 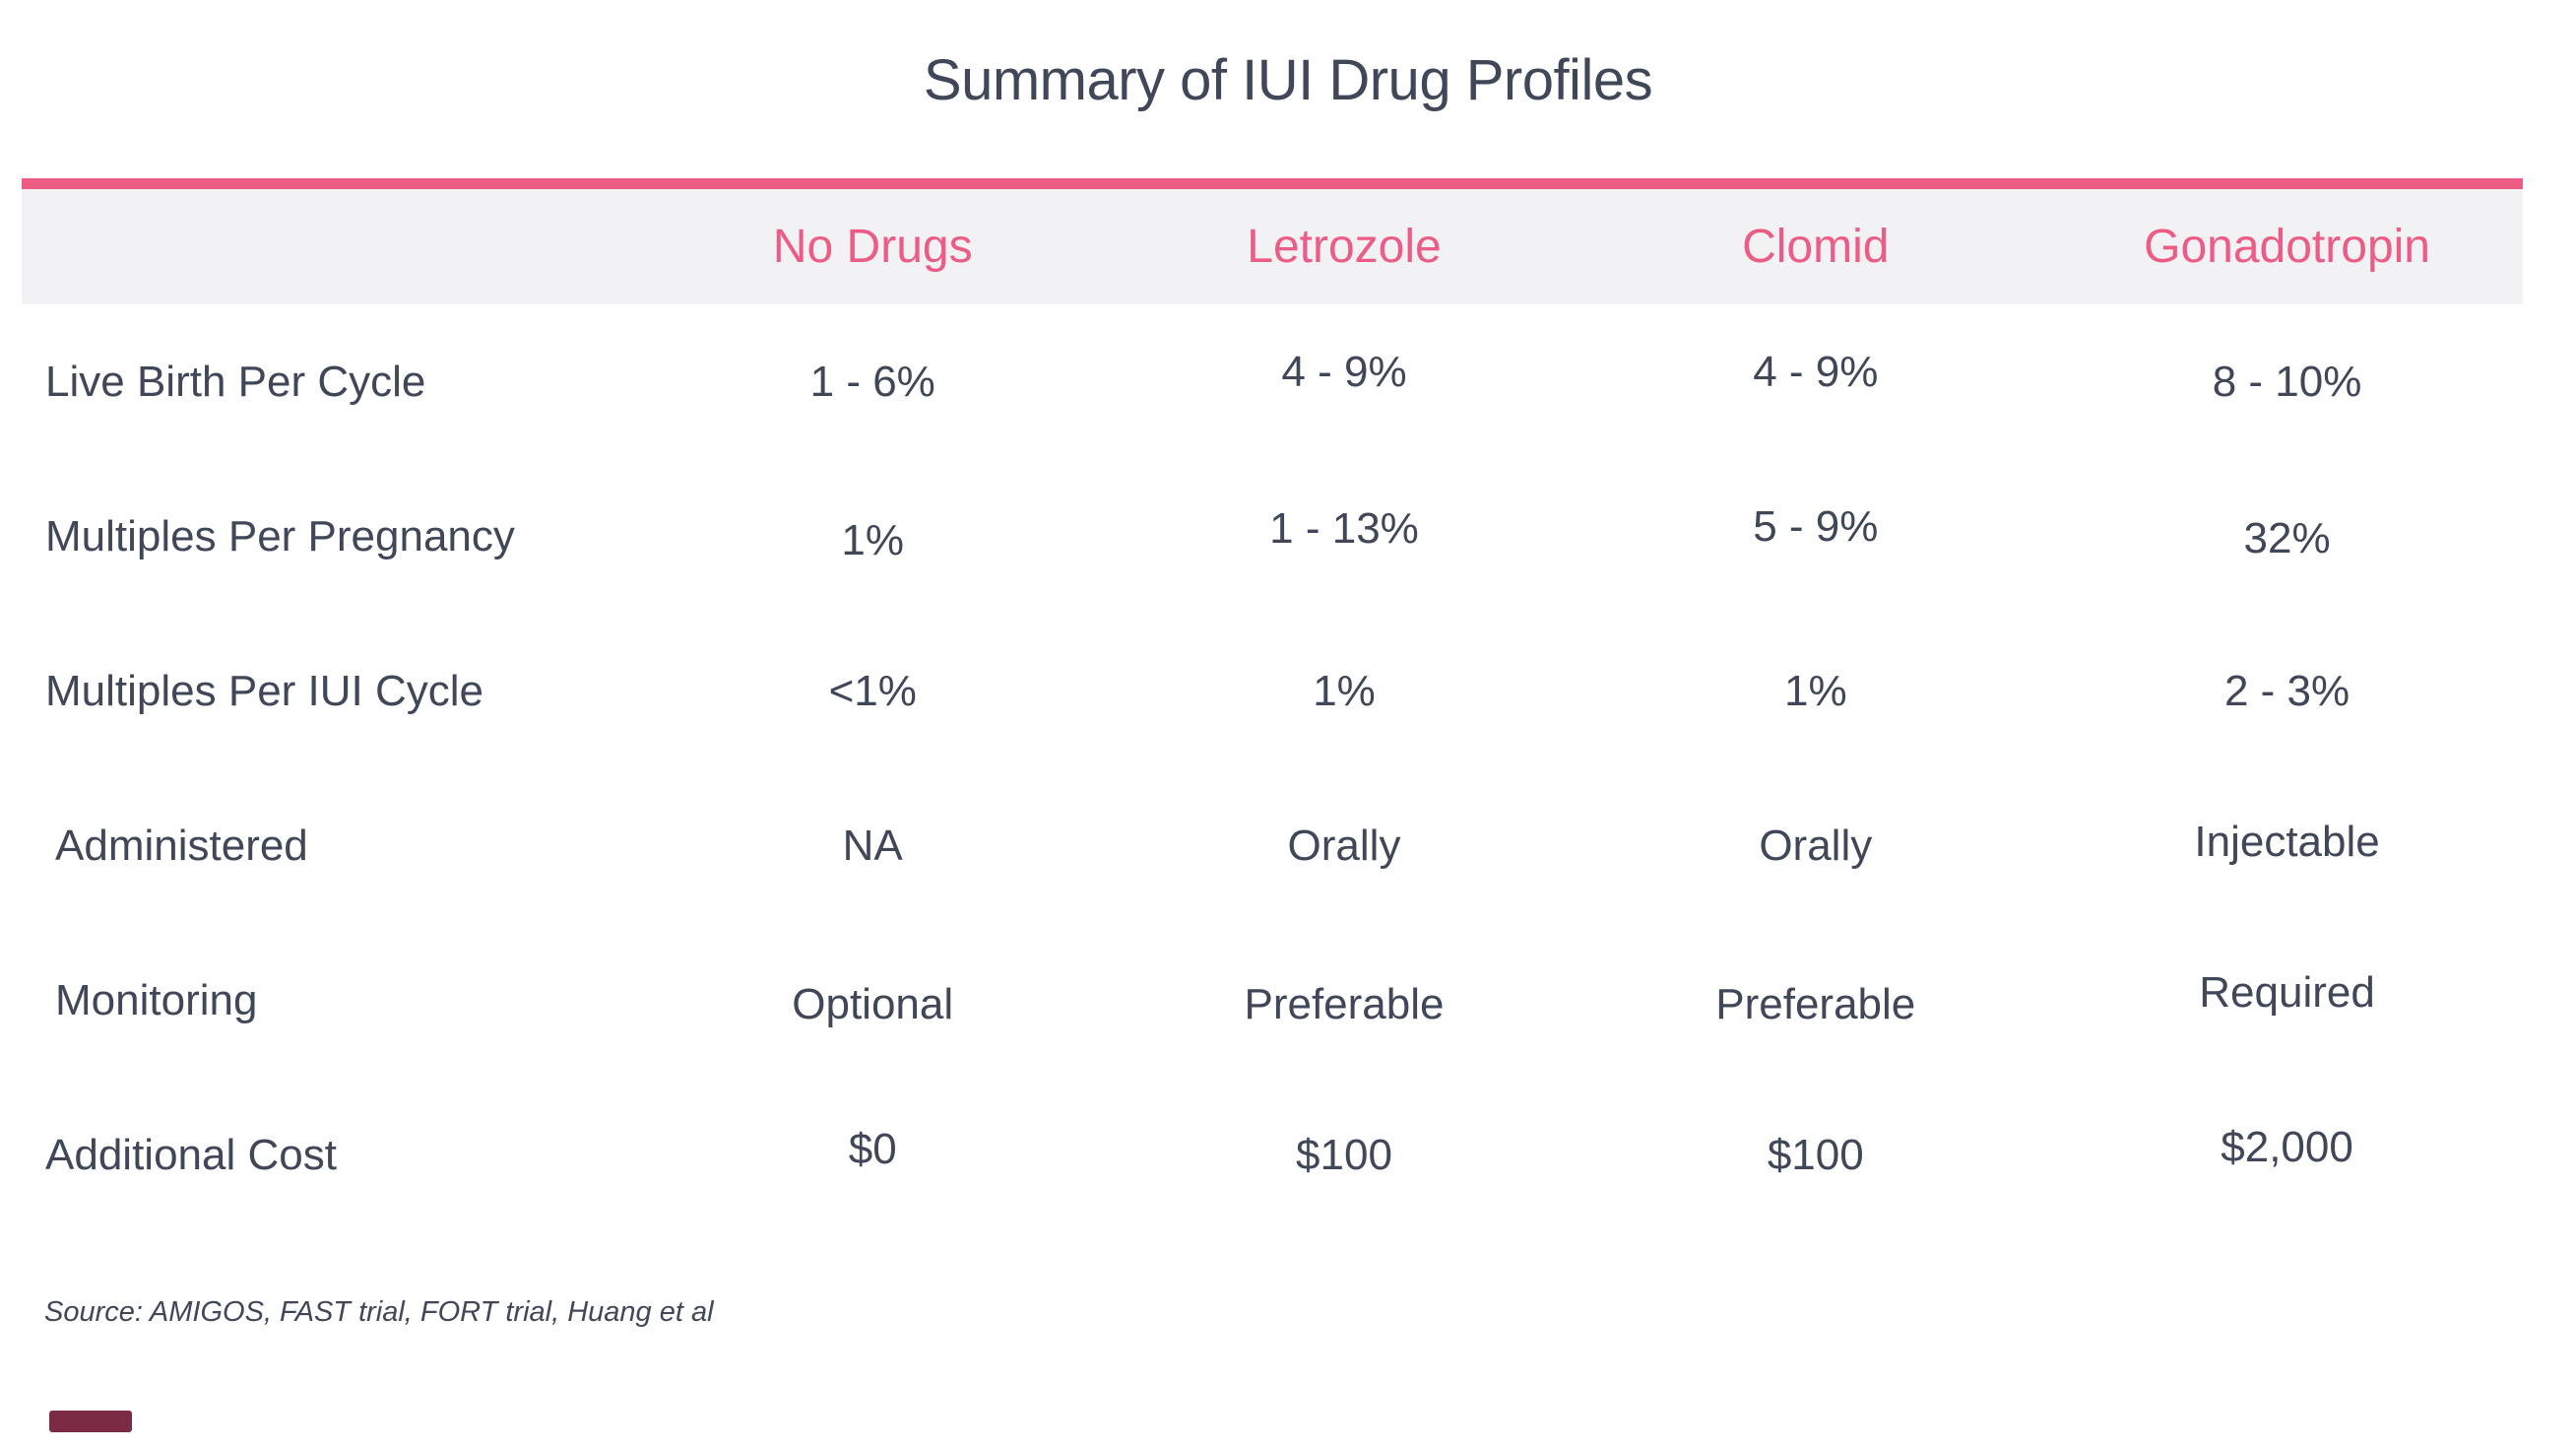 What do you see at coordinates (1816, 845) in the screenshot?
I see `value-administered-clomid: Orally` at bounding box center [1816, 845].